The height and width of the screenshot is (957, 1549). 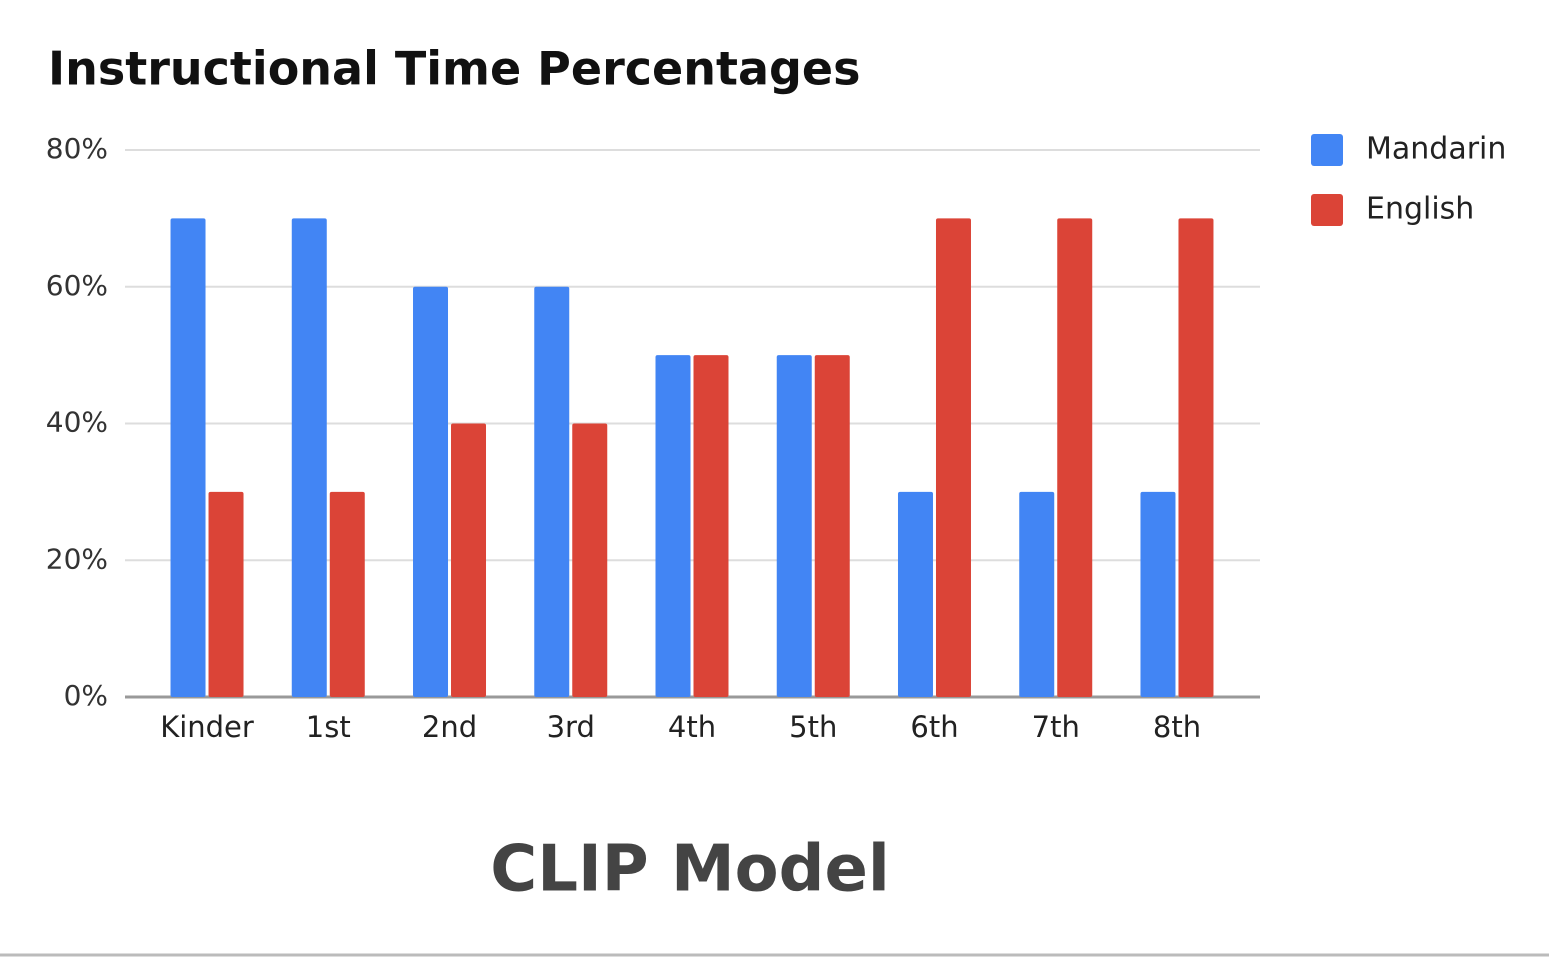 What do you see at coordinates (328, 727) in the screenshot?
I see `x-tick-label: 1st` at bounding box center [328, 727].